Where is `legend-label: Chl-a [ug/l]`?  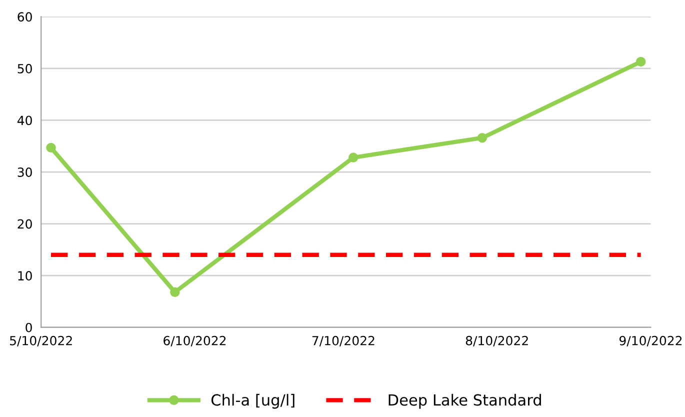
legend-label: Chl-a [ug/l] is located at coordinates (252, 401).